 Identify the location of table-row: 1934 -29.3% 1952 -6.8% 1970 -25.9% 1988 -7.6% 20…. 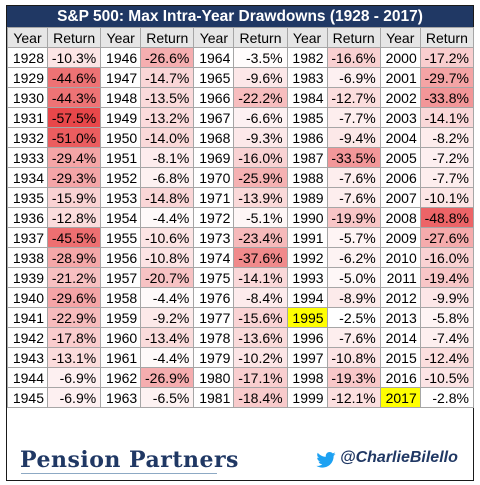
(240, 177).